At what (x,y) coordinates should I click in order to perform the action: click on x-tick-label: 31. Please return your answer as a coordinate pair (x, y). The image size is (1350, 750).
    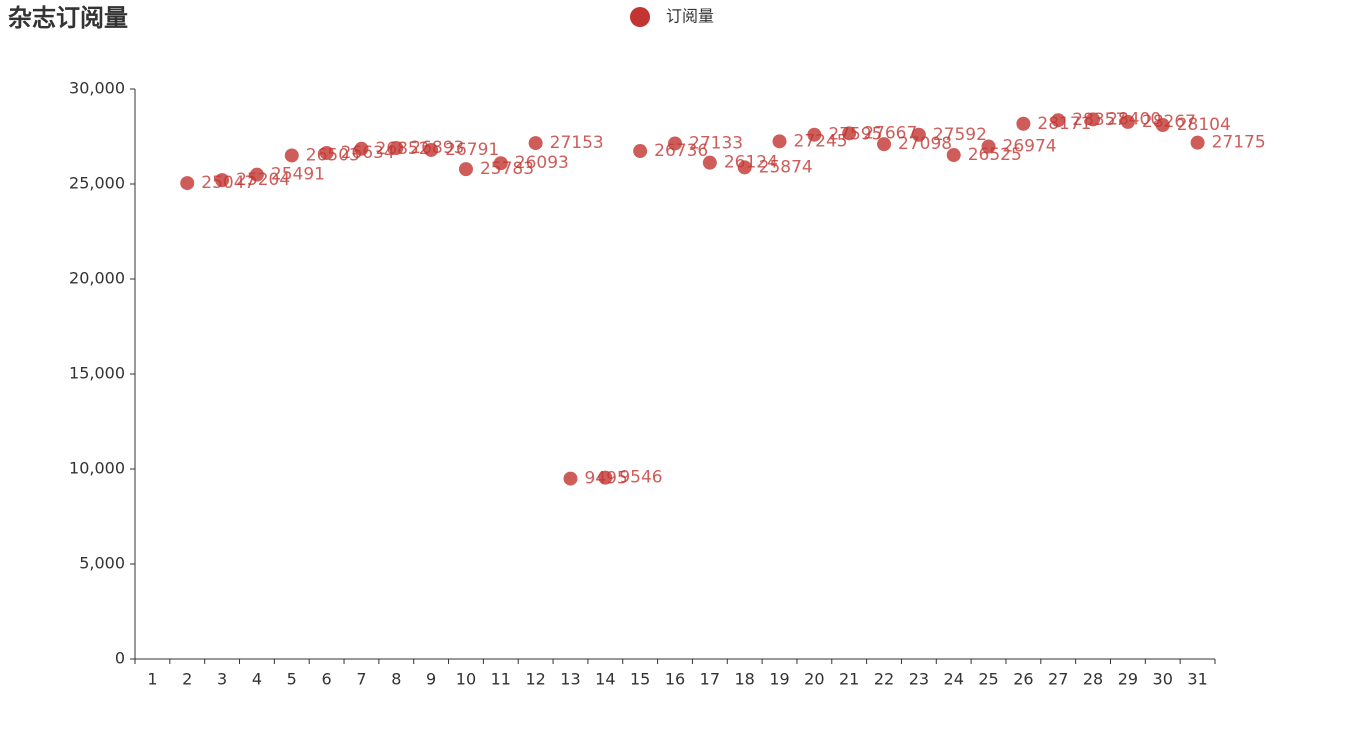
    Looking at the image, I should click on (1197, 679).